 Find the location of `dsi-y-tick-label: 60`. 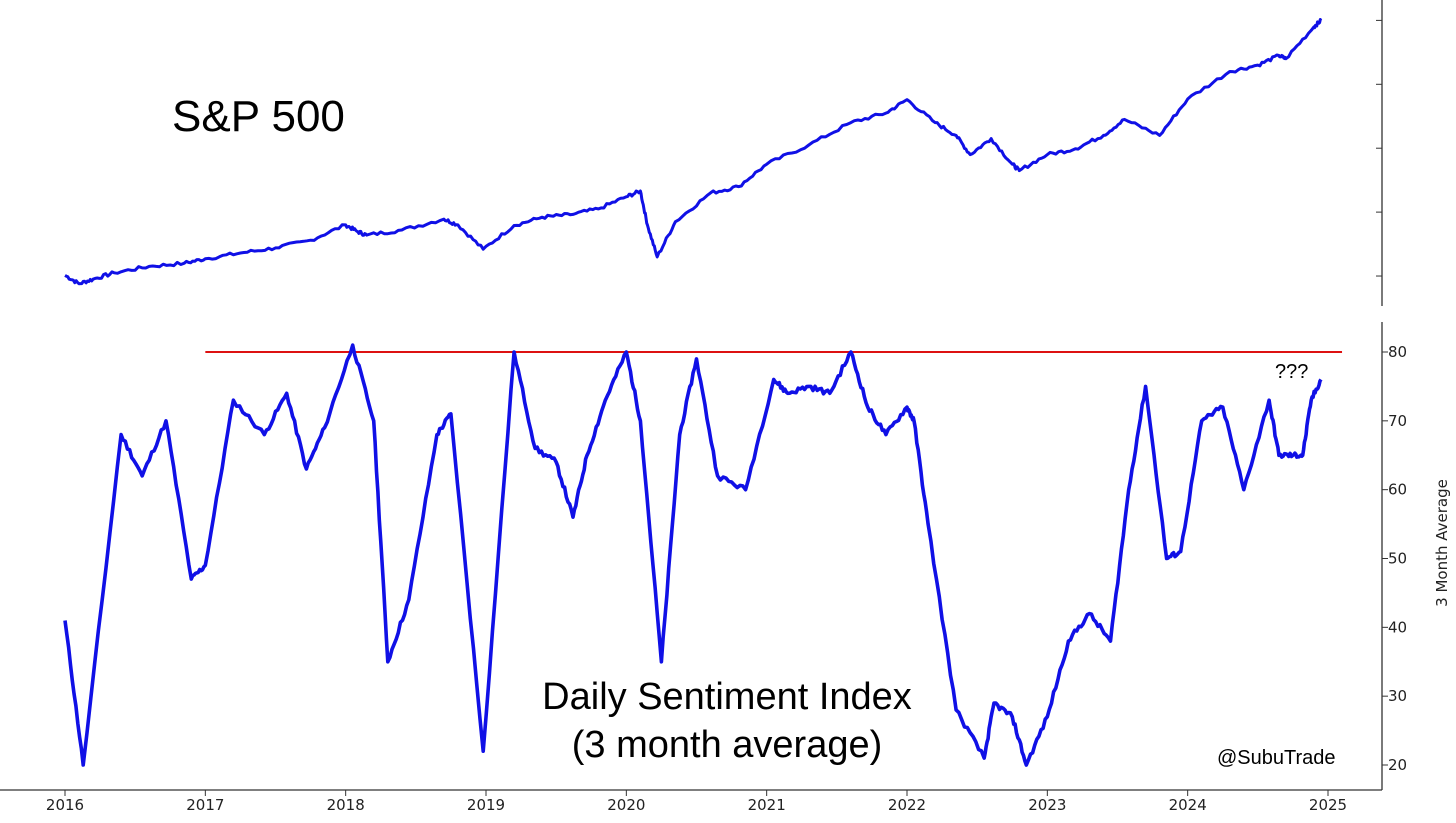

dsi-y-tick-label: 60 is located at coordinates (1397, 490).